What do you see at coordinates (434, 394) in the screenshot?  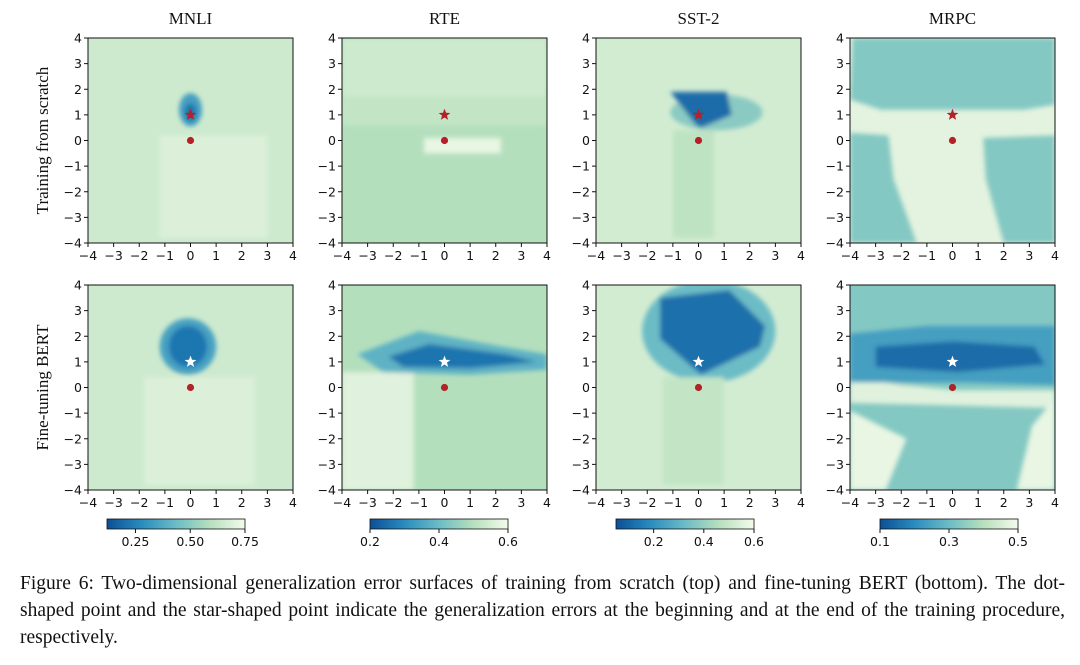 I see `heatmap-panel-rte-bert: −4−4 −3 −3 −2 −2 −1 −1 0 0 1 1 2 2 3 3 4 4` at bounding box center [434, 394].